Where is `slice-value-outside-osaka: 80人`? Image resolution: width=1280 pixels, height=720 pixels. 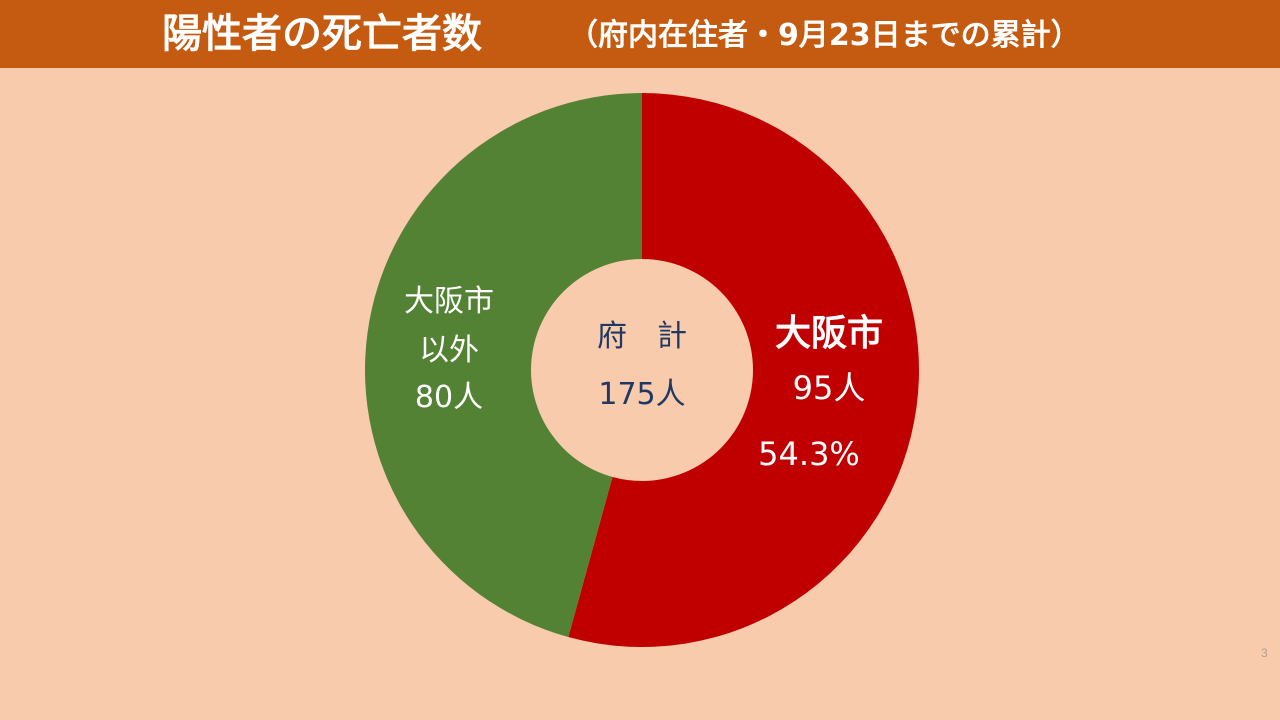
slice-value-outside-osaka: 80人 is located at coordinates (449, 397).